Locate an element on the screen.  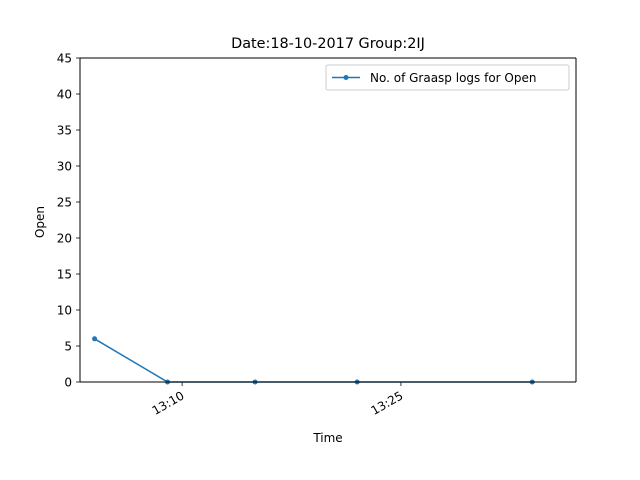
y-tick-label: 5 is located at coordinates (68, 347).